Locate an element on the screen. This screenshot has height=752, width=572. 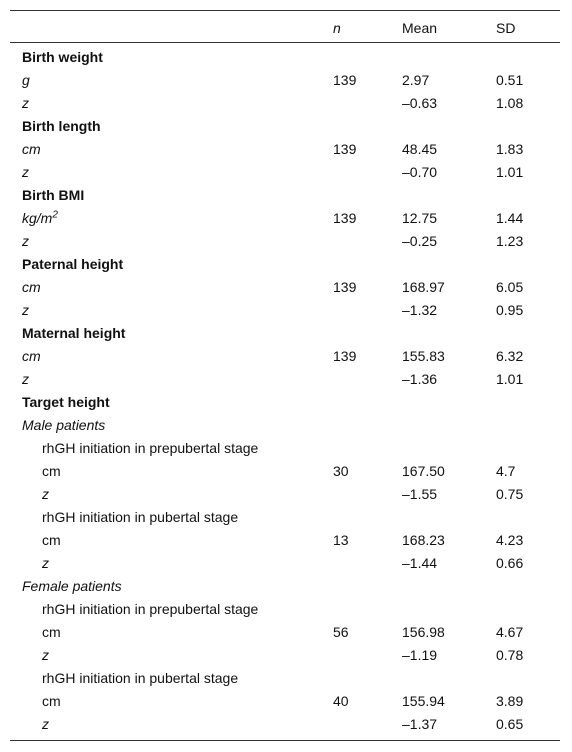
cell-text: 168.97 is located at coordinates (423, 287).